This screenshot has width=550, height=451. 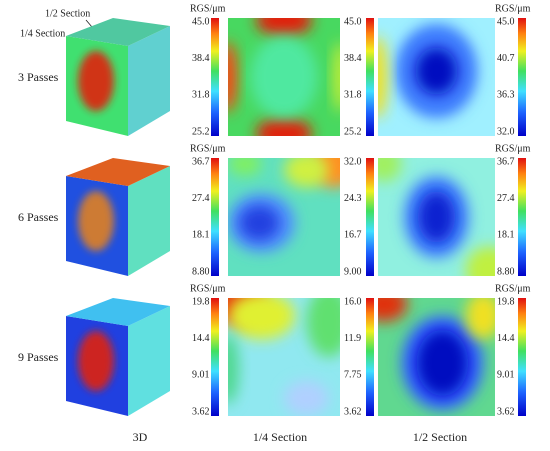 What do you see at coordinates (140, 437) in the screenshot?
I see `column-label: 3D` at bounding box center [140, 437].